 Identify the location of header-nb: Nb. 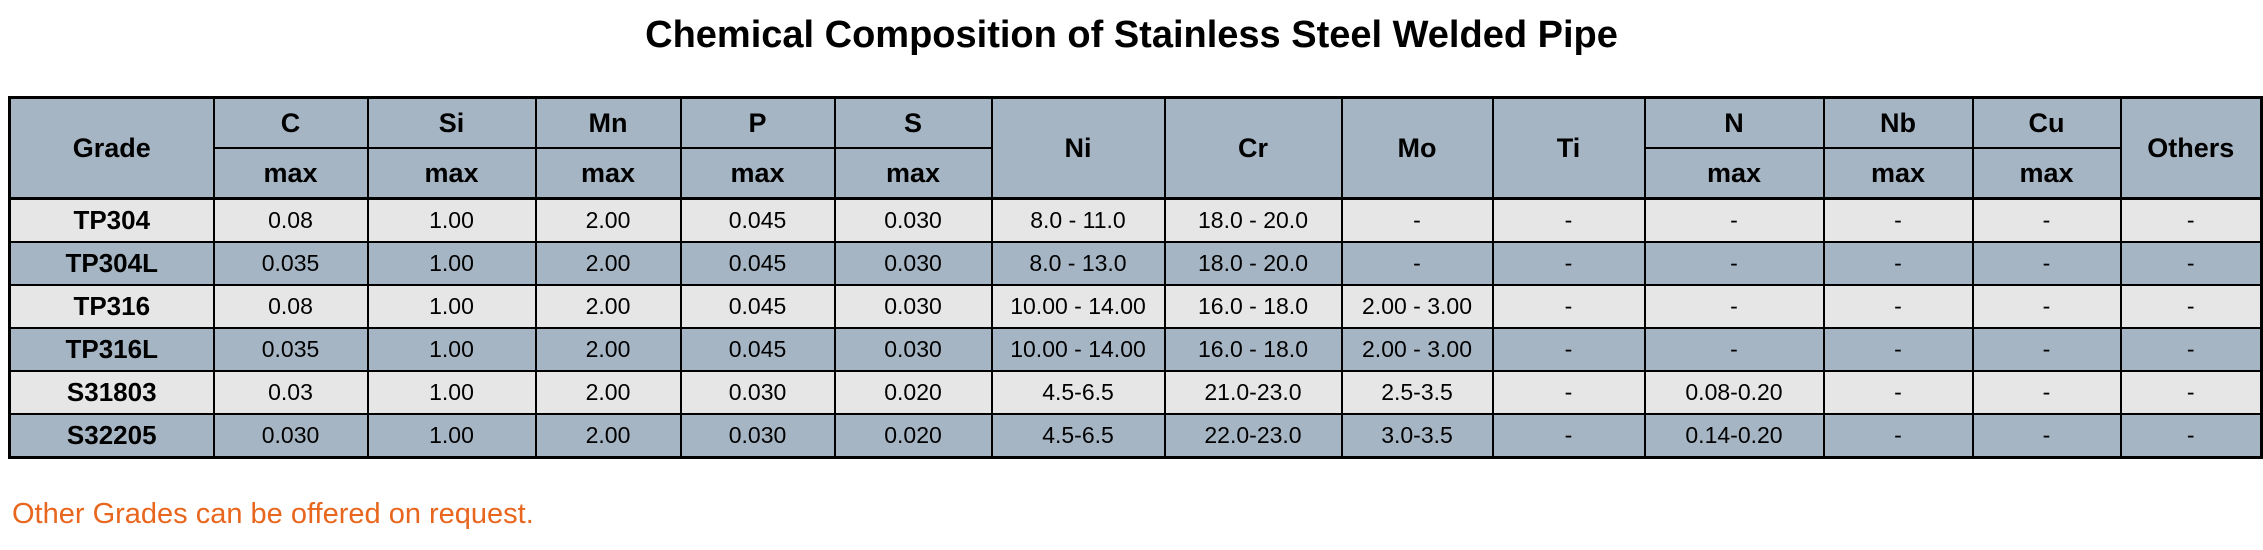
(1898, 122).